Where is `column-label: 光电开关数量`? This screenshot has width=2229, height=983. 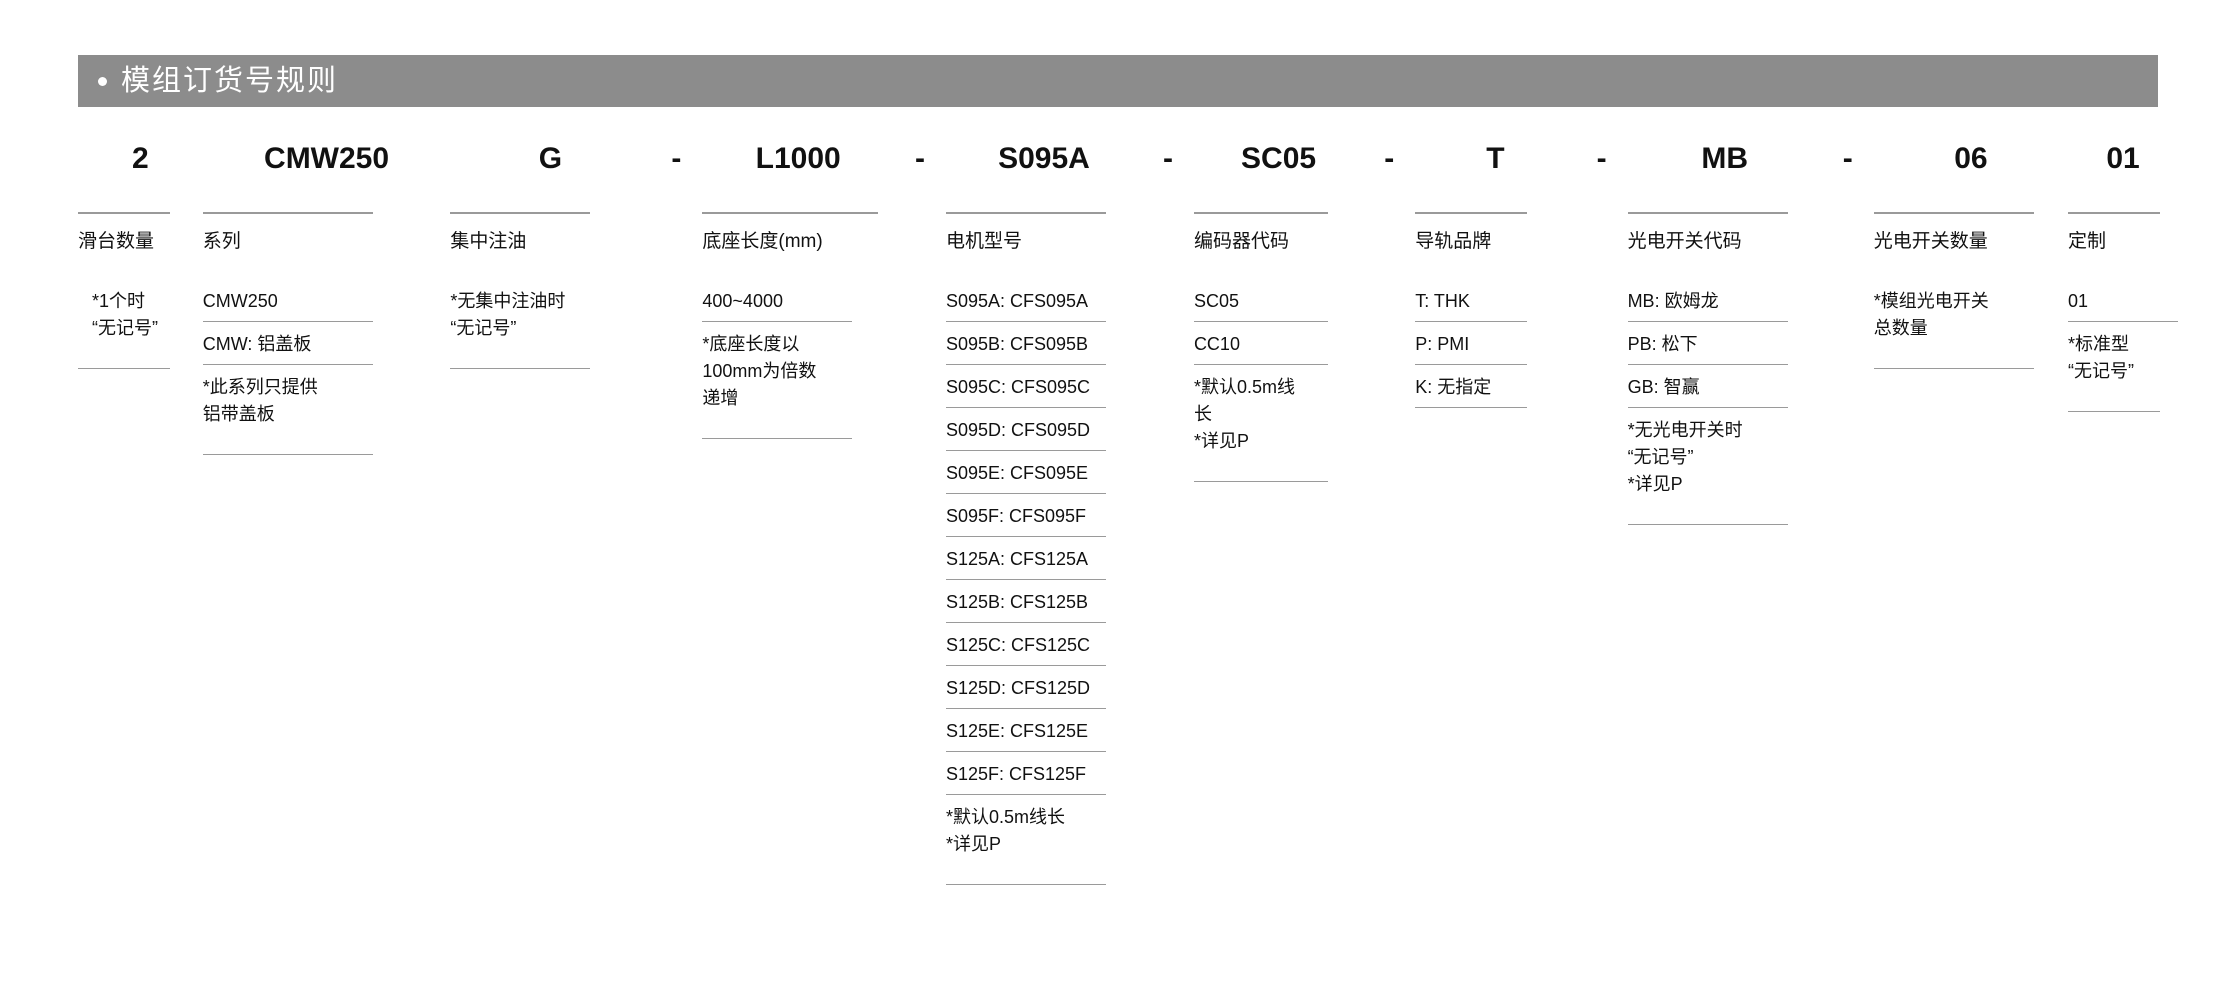
column-label: 光电开关数量 is located at coordinates (1930, 241).